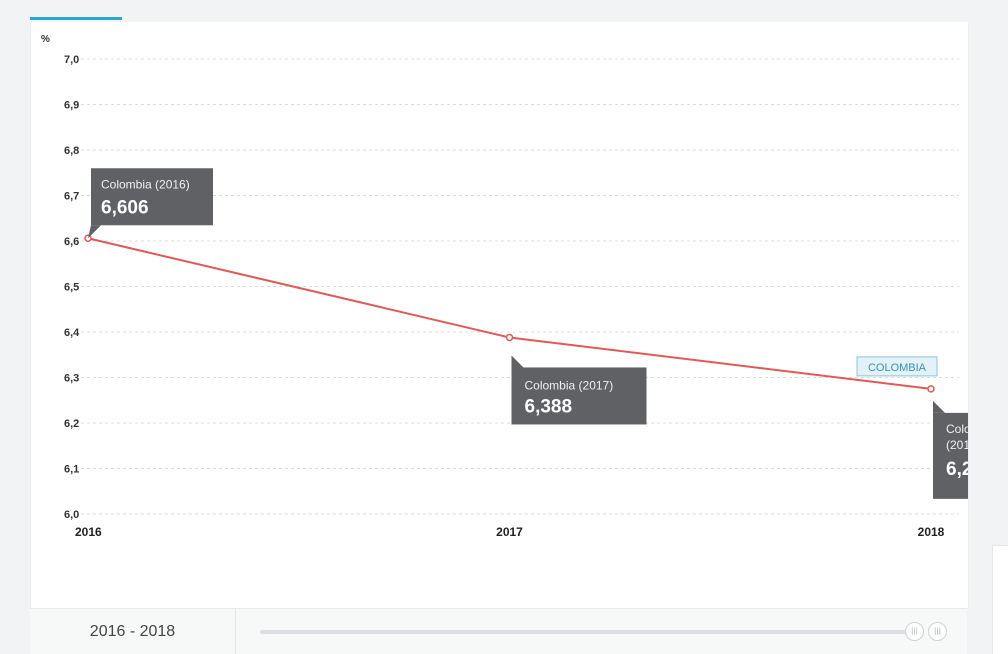 This screenshot has height=654, width=1008. I want to click on series-label: COLOMBIA, so click(897, 368).